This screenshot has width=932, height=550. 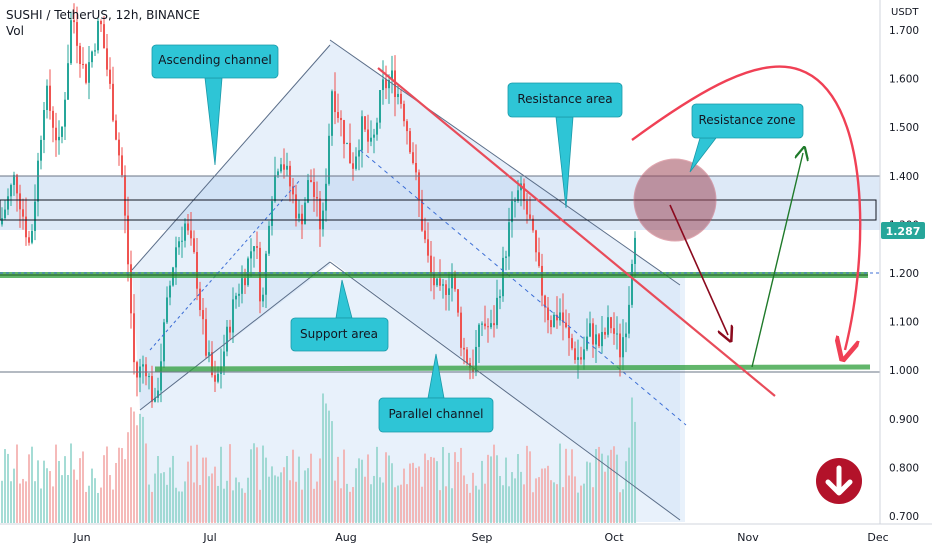 What do you see at coordinates (15, 31) in the screenshot?
I see `volume-indicator-label: Vol` at bounding box center [15, 31].